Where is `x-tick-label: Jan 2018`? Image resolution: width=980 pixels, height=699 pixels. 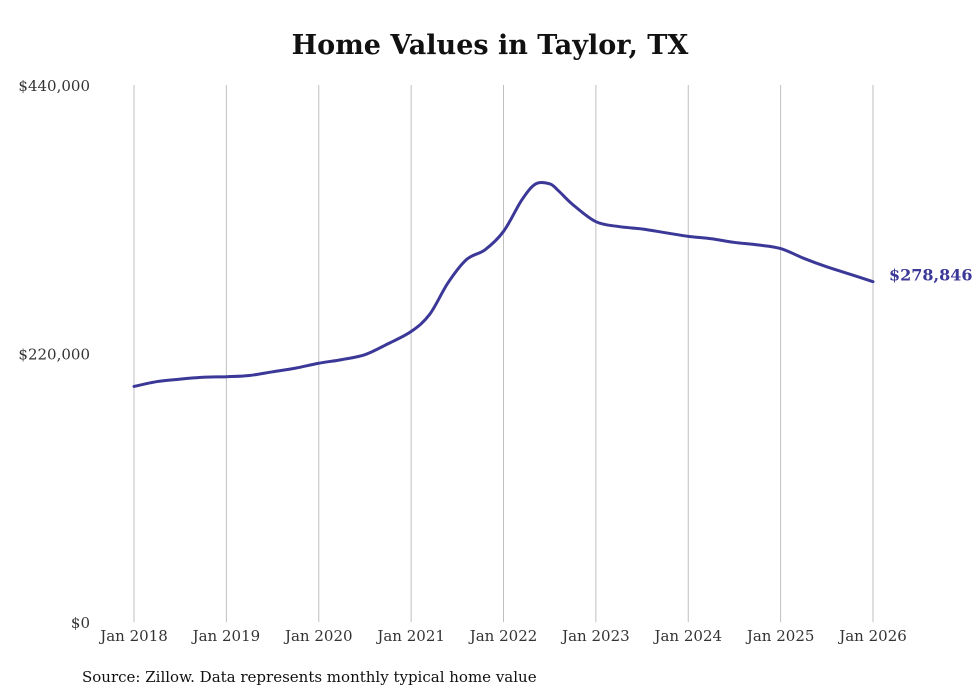 x-tick-label: Jan 2018 is located at coordinates (133, 636).